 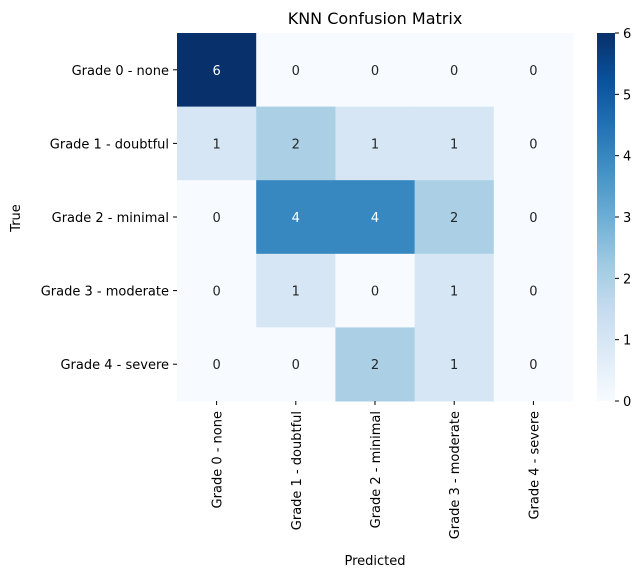 I want to click on colorbar-ticks: 0 1 2 3 4 5 6, so click(x=623, y=218).